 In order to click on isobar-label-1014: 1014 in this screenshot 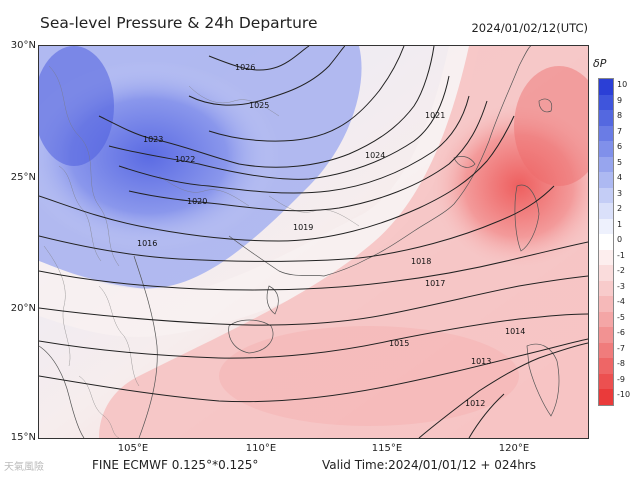, I will do `click(515, 331)`.